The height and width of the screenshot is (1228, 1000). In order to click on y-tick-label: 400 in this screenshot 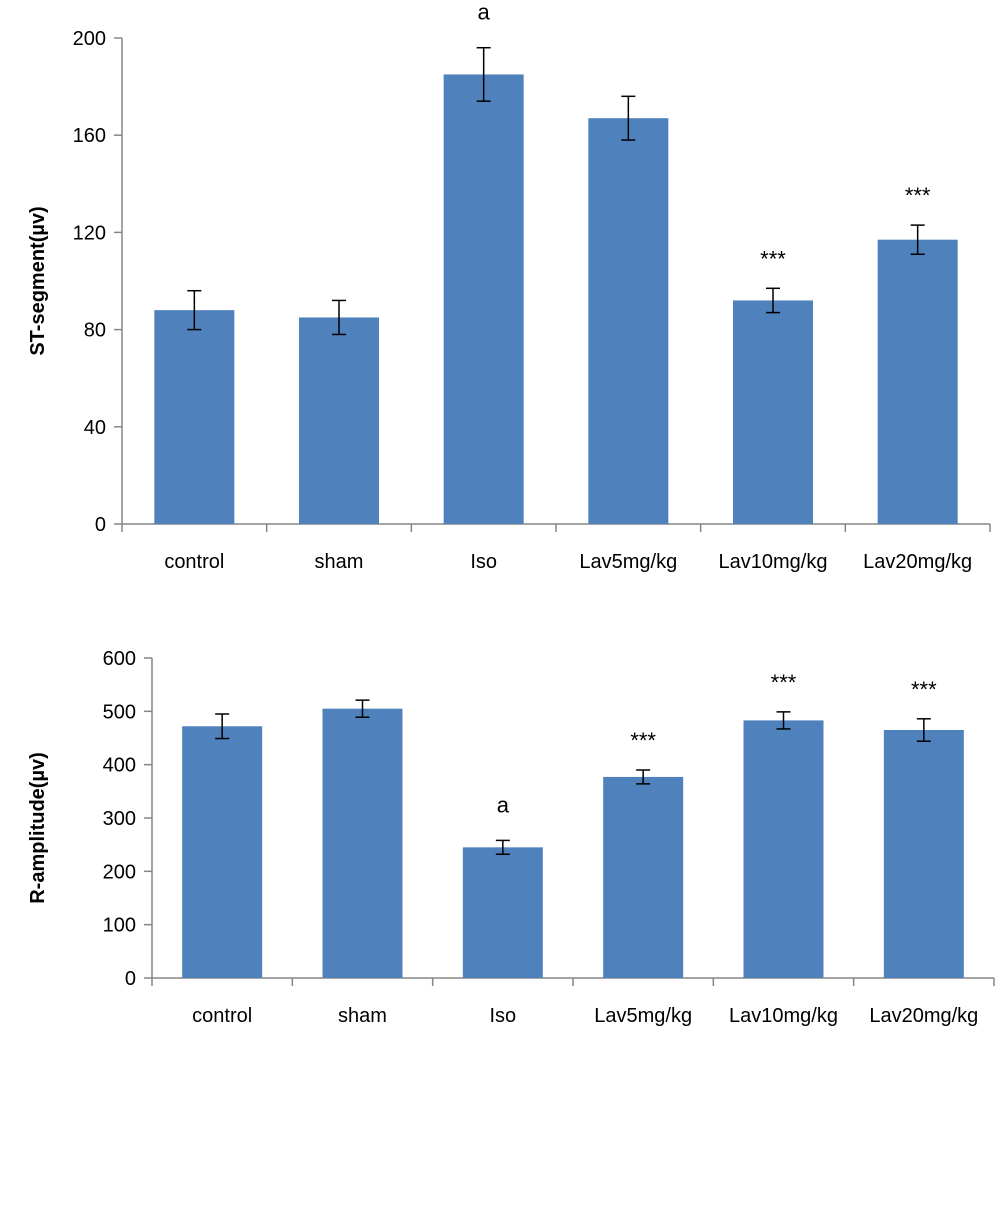, I will do `click(119, 766)`.